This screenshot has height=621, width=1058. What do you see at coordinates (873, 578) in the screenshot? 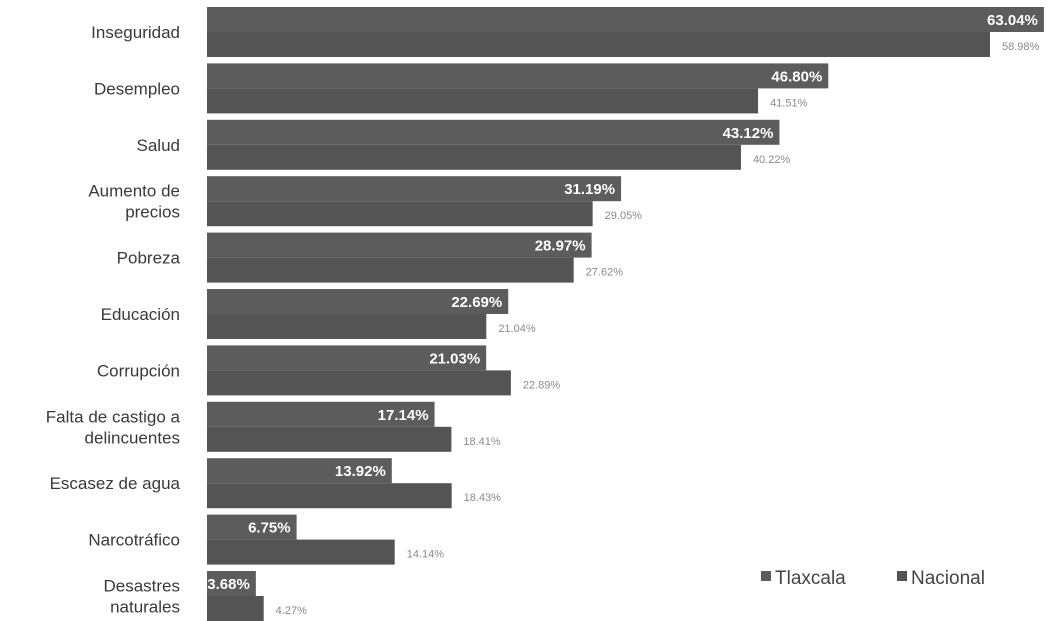
I see `legend: Tlaxcala Nacional` at bounding box center [873, 578].